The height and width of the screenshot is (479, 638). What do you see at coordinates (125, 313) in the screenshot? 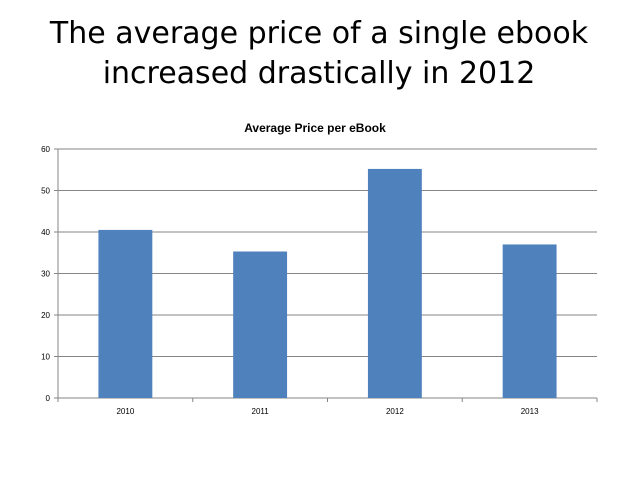
I see `bar-2010` at bounding box center [125, 313].